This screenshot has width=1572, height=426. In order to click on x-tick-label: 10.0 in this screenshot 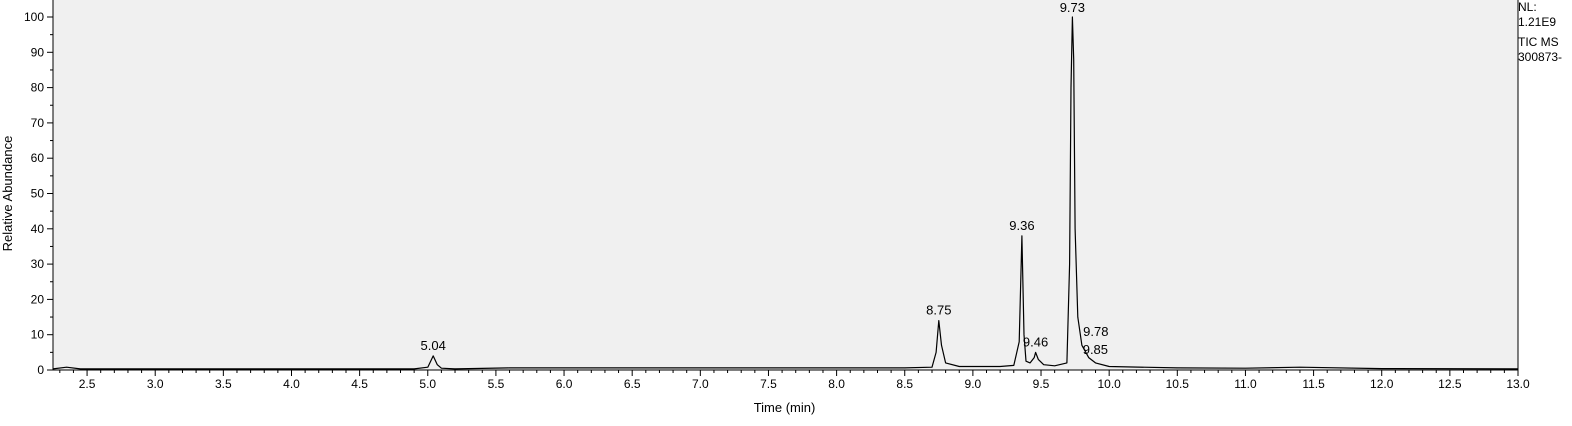, I will do `click(1109, 384)`.